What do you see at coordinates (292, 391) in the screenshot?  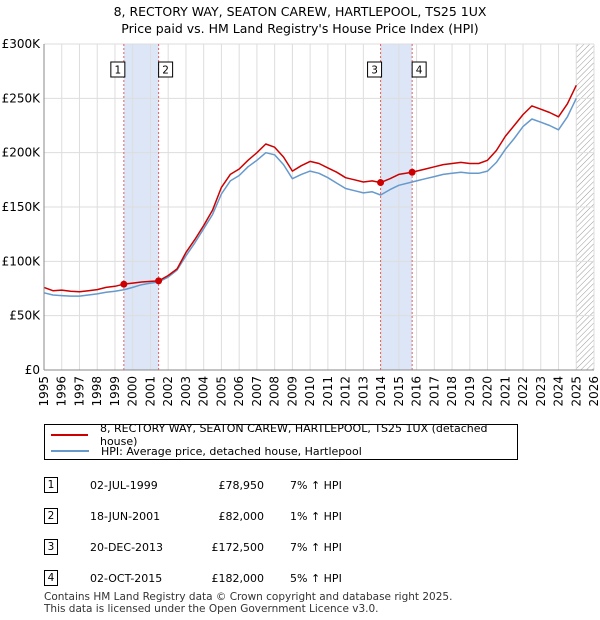 I see `x-tick-label: 2009` at bounding box center [292, 391].